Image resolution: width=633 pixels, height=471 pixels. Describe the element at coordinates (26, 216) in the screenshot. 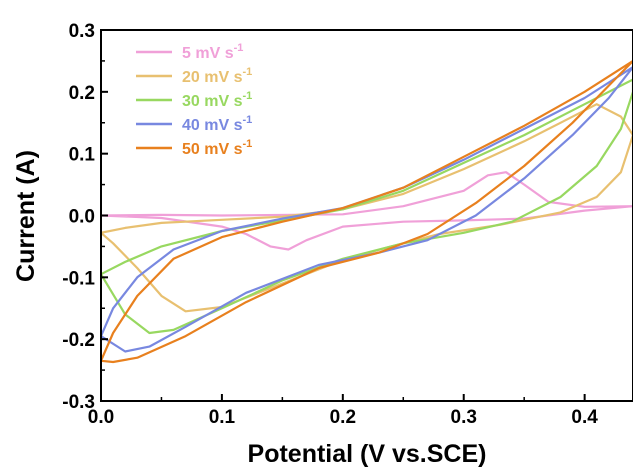

I see `y-axis-title: Current (A)` at that location.